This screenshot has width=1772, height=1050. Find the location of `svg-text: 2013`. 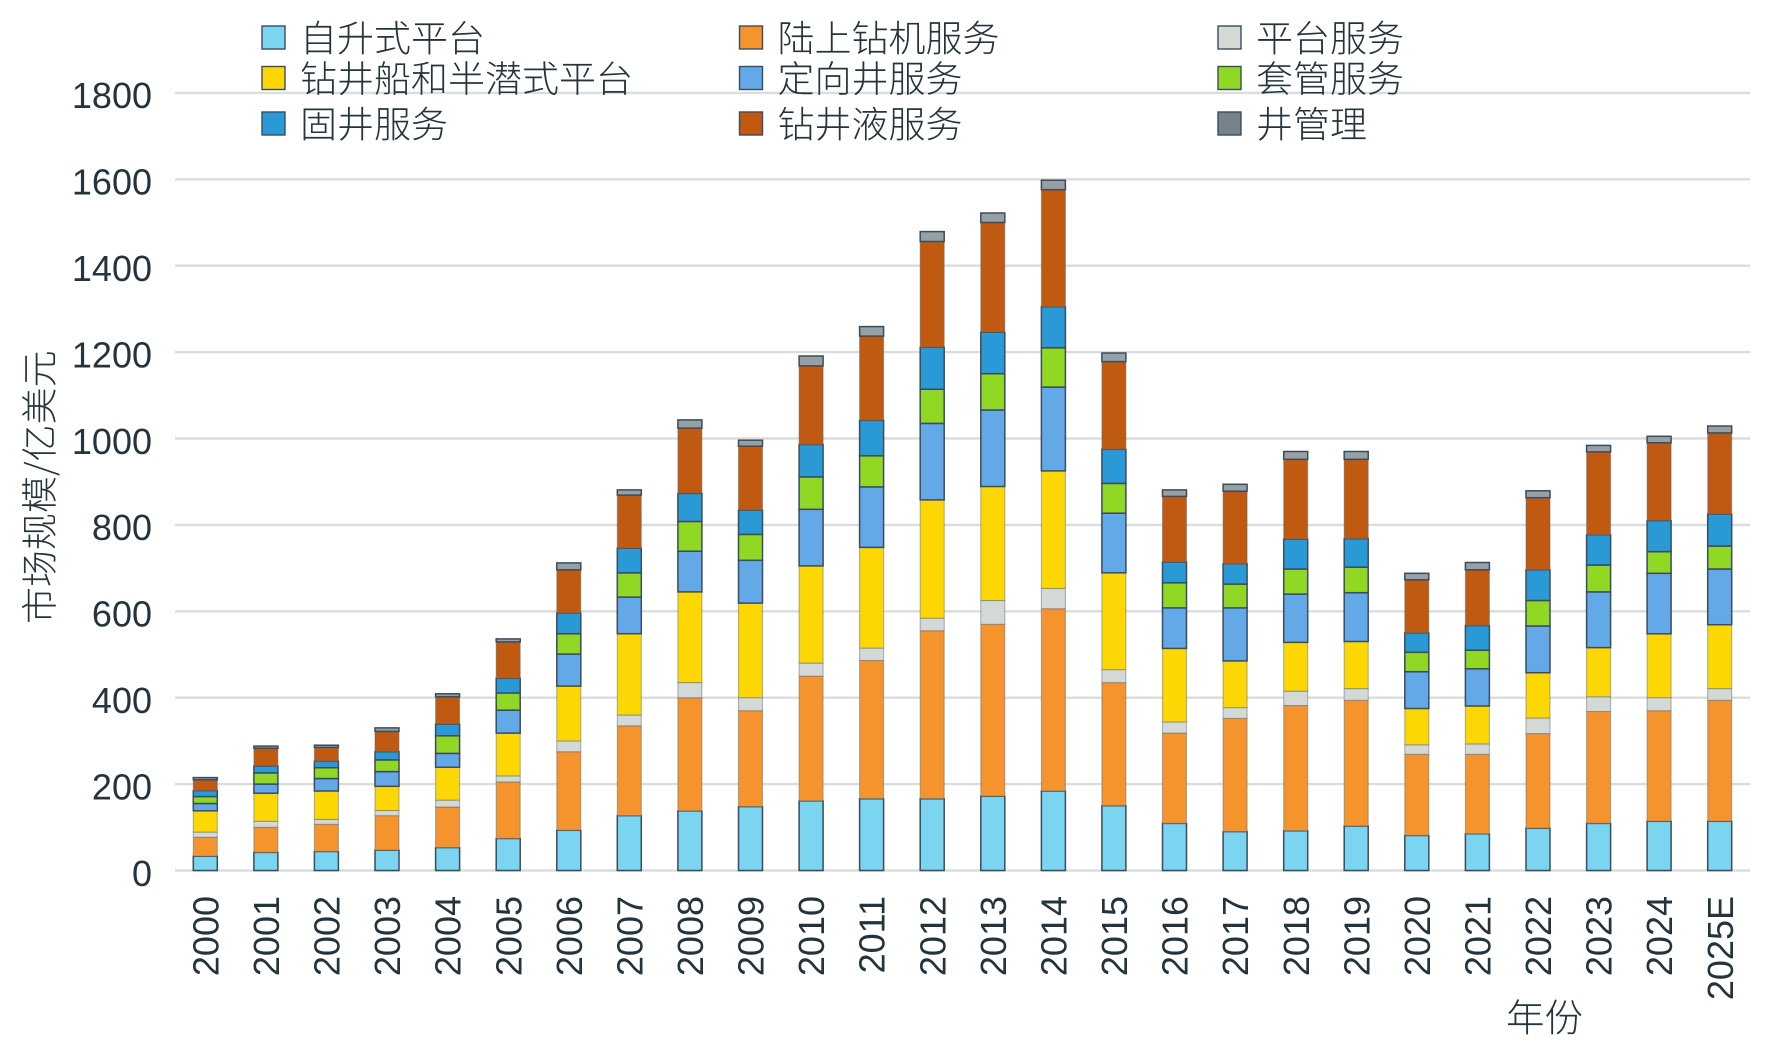

svg-text: 2013 is located at coordinates (993, 936).